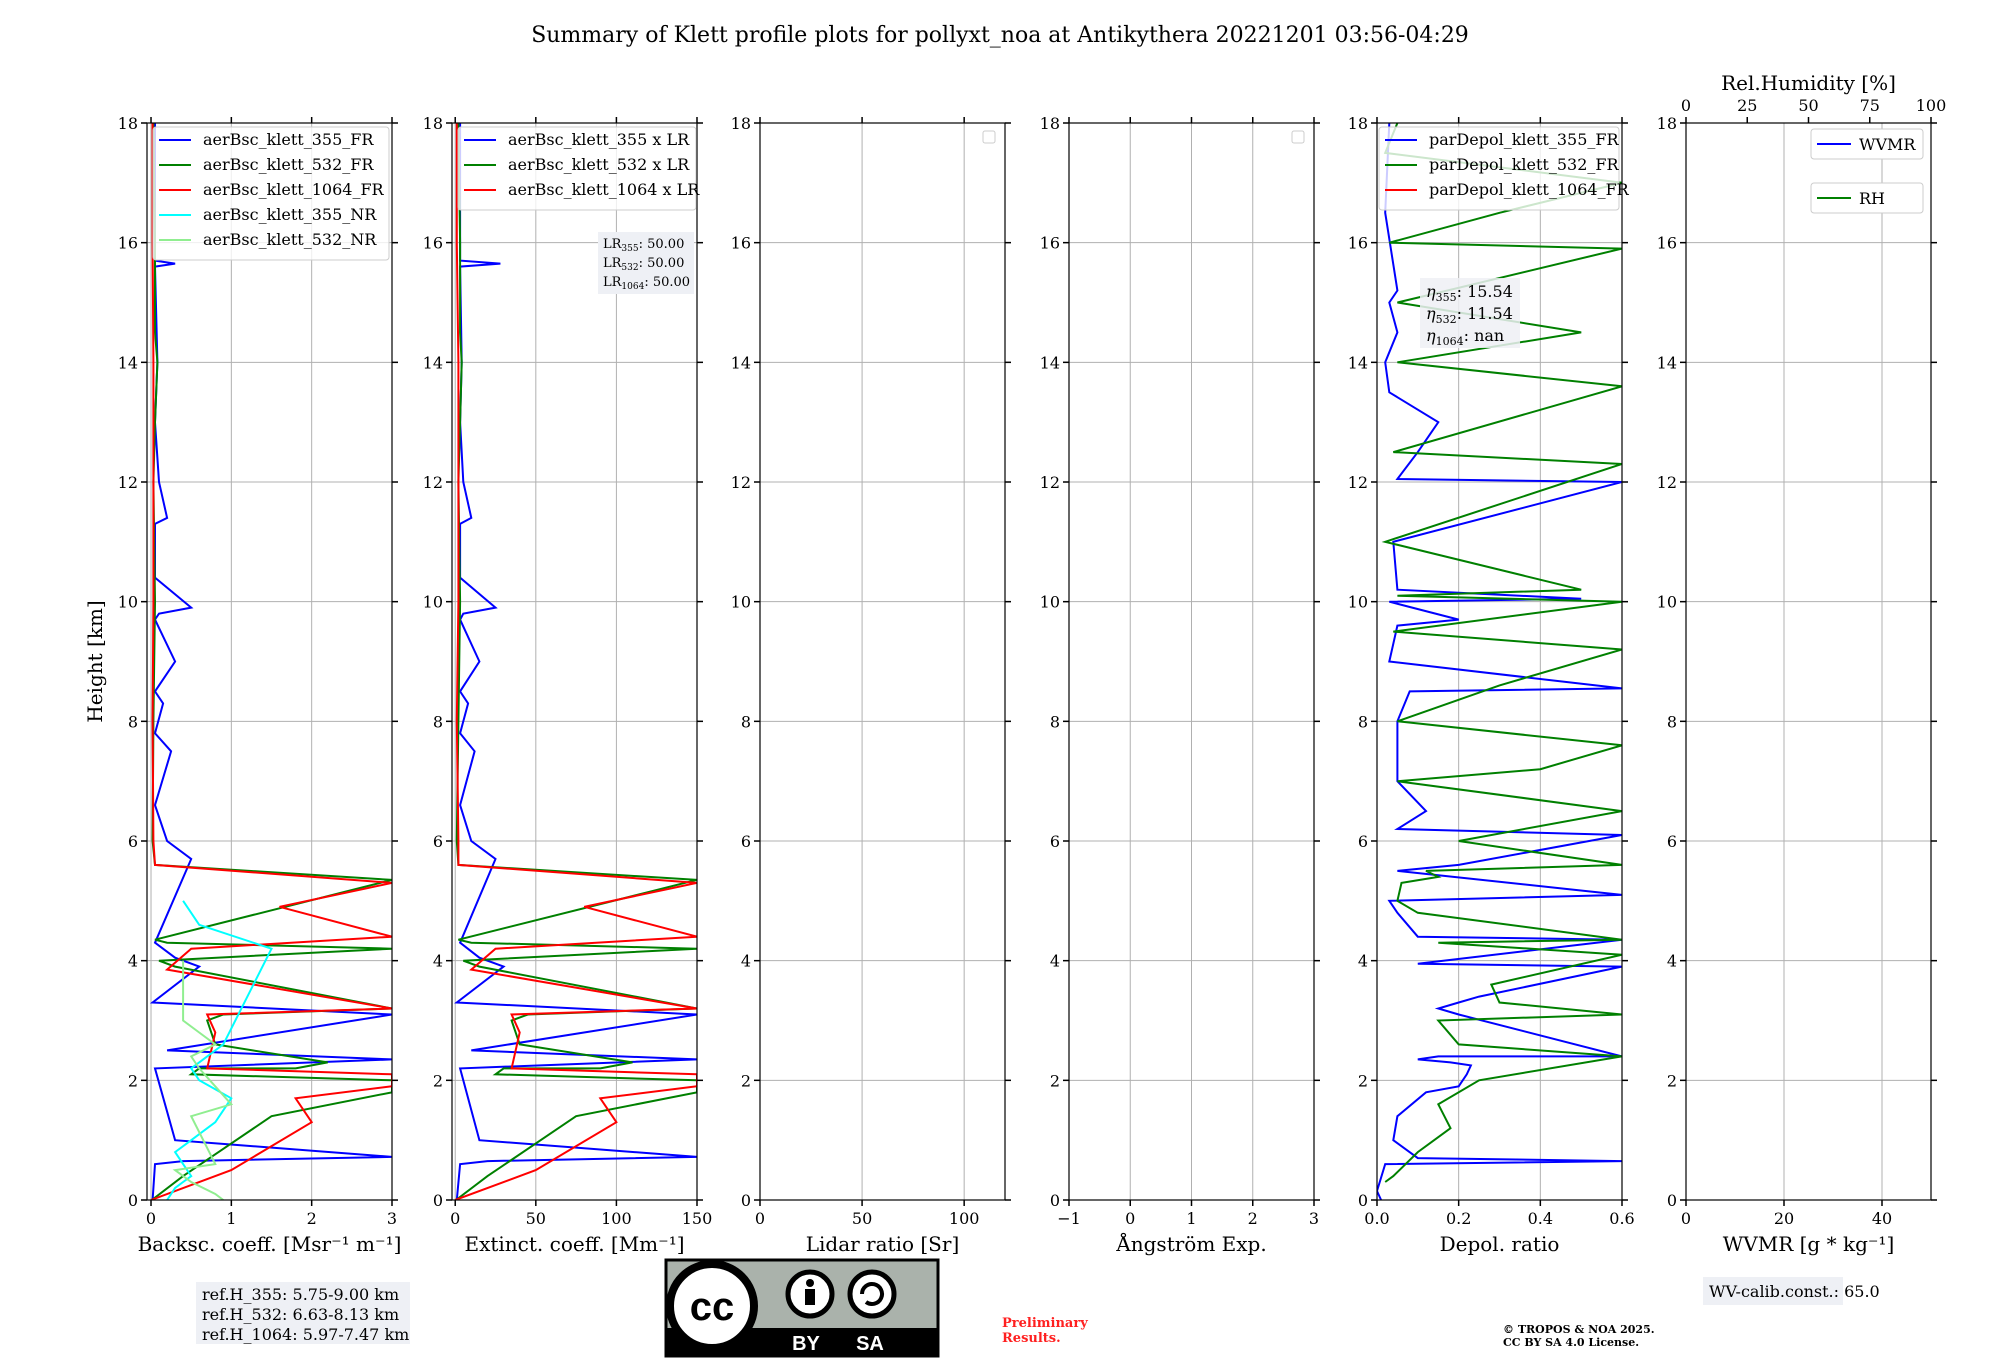  What do you see at coordinates (575, 661) in the screenshot?
I see `series-line-aerBsc_klett_1064 x LR` at bounding box center [575, 661].